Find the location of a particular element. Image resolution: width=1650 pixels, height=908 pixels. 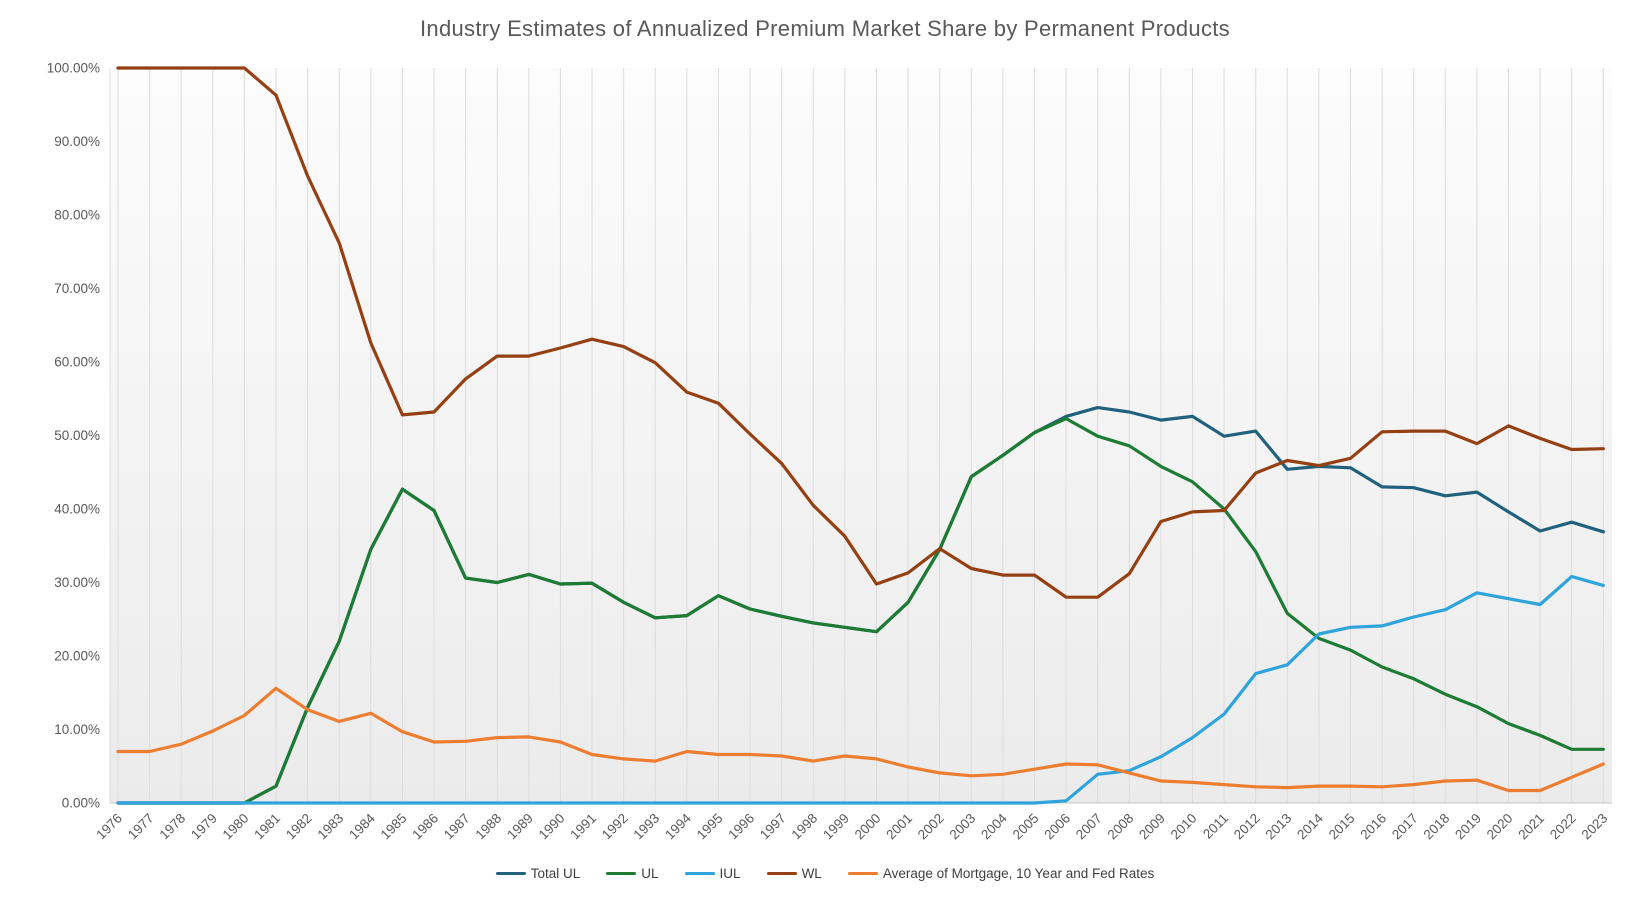

x-tick-label: 2010 is located at coordinates (1184, 827).